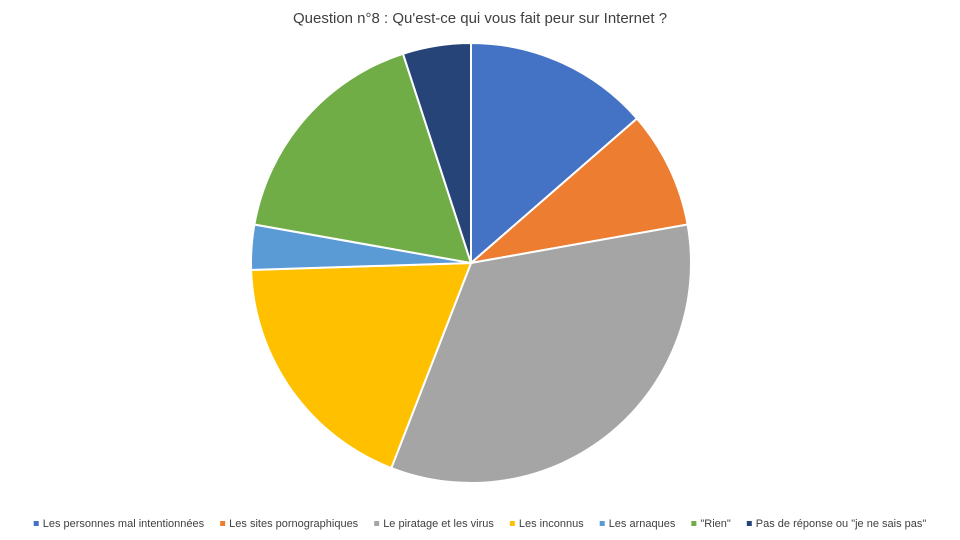 The width and height of the screenshot is (960, 540). I want to click on legend-label: "Rien", so click(715, 524).